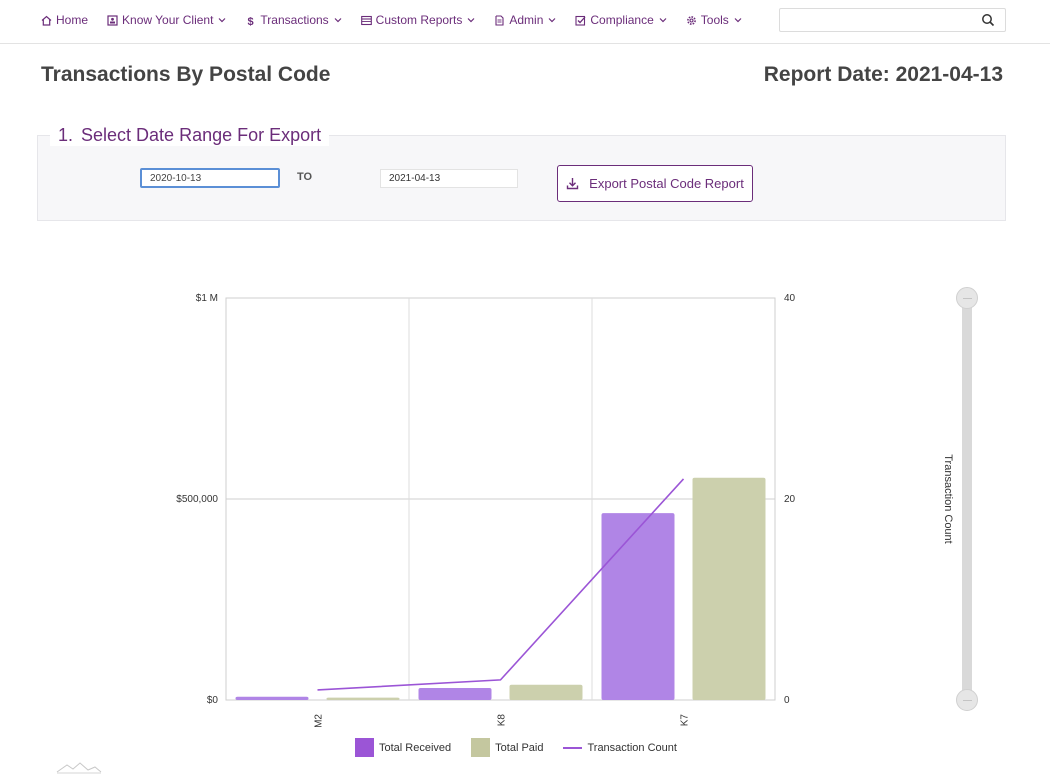 The width and height of the screenshot is (1050, 780). Describe the element at coordinates (319, 721) in the screenshot. I see `x-tick-label: M2` at that location.